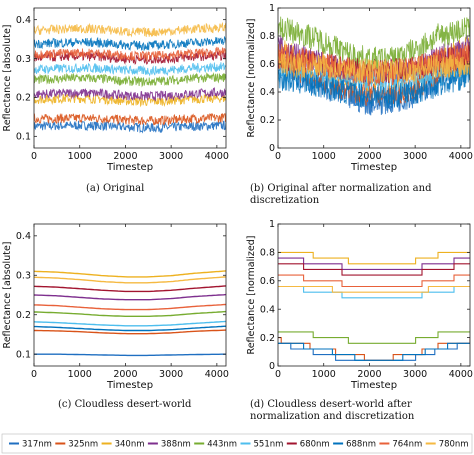 The width and height of the screenshot is (474, 455). Describe the element at coordinates (83, 445) in the screenshot. I see `legend-label-325nm: 325nm` at that location.